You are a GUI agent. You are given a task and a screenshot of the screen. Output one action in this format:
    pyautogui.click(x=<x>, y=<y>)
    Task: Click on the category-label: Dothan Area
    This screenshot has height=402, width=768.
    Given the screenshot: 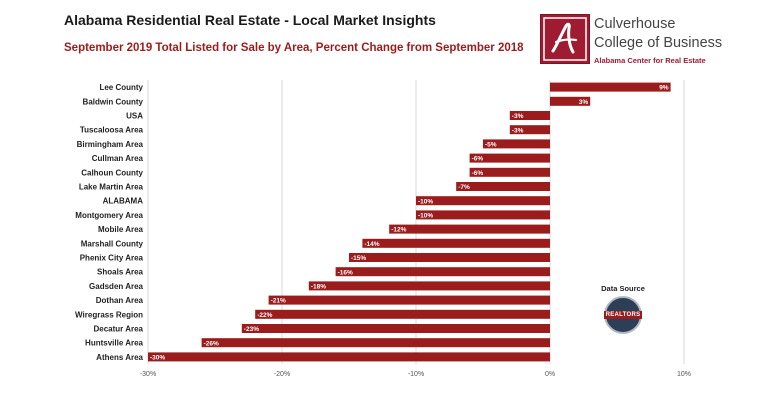 What is the action you would take?
    pyautogui.click(x=120, y=300)
    